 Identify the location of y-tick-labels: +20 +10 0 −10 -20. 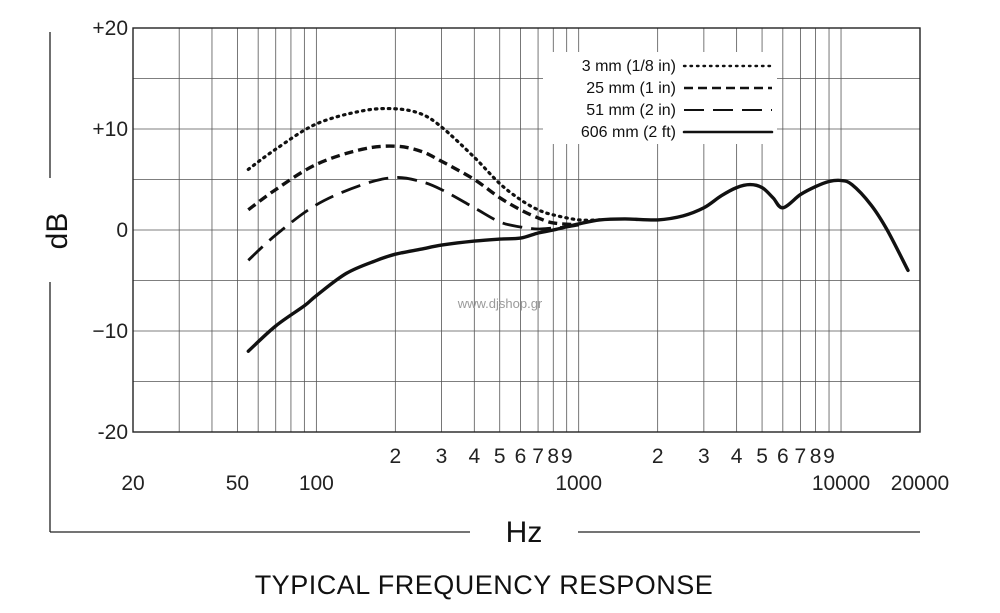
(110, 230).